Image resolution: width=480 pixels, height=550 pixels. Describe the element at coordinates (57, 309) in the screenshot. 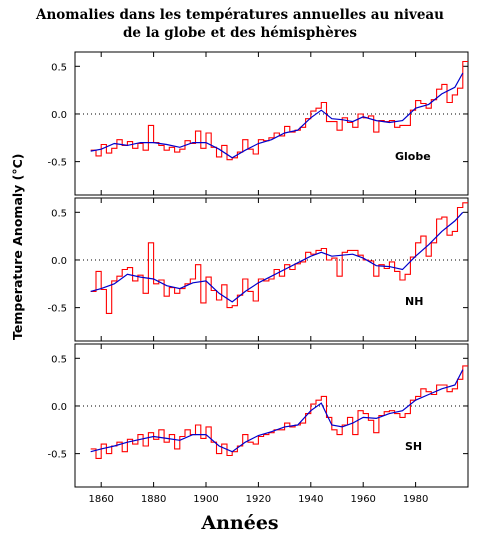

I see `y-tick-label-nh: -0.5` at that location.